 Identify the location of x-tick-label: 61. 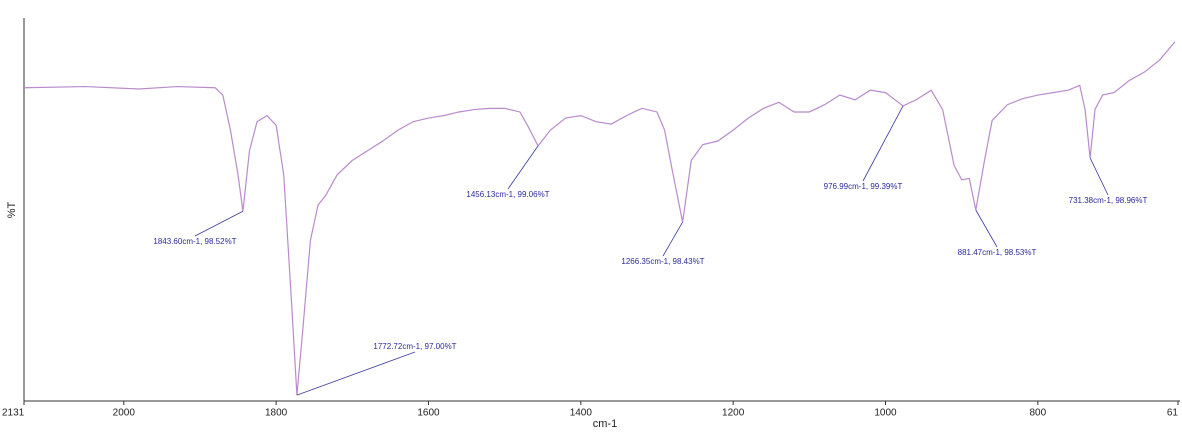
(1173, 413).